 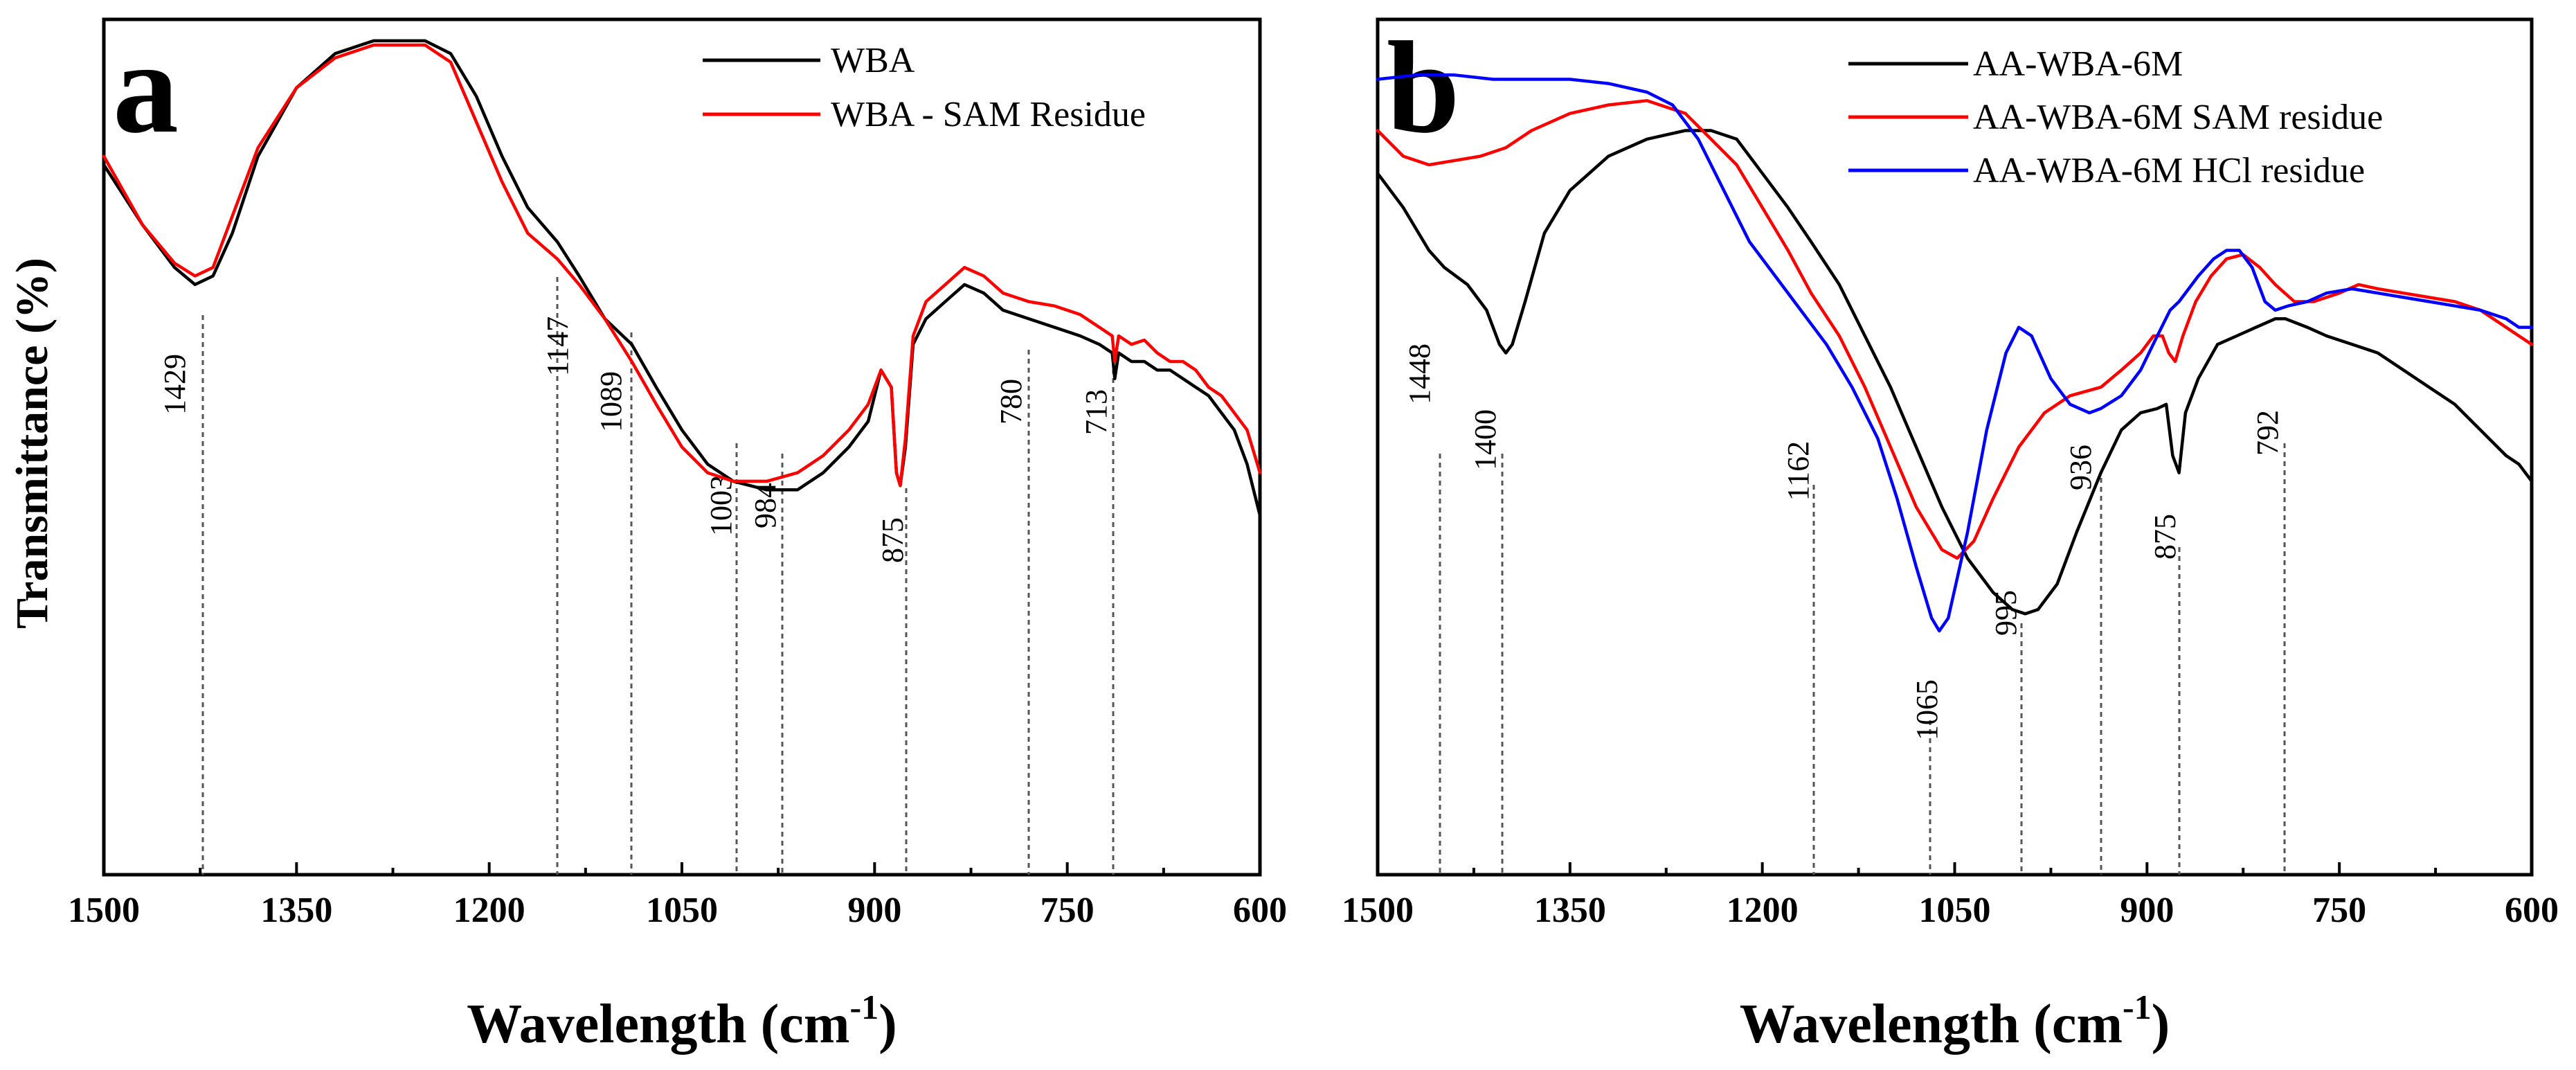 I want to click on peak-label-a-875: 875, so click(x=893, y=540).